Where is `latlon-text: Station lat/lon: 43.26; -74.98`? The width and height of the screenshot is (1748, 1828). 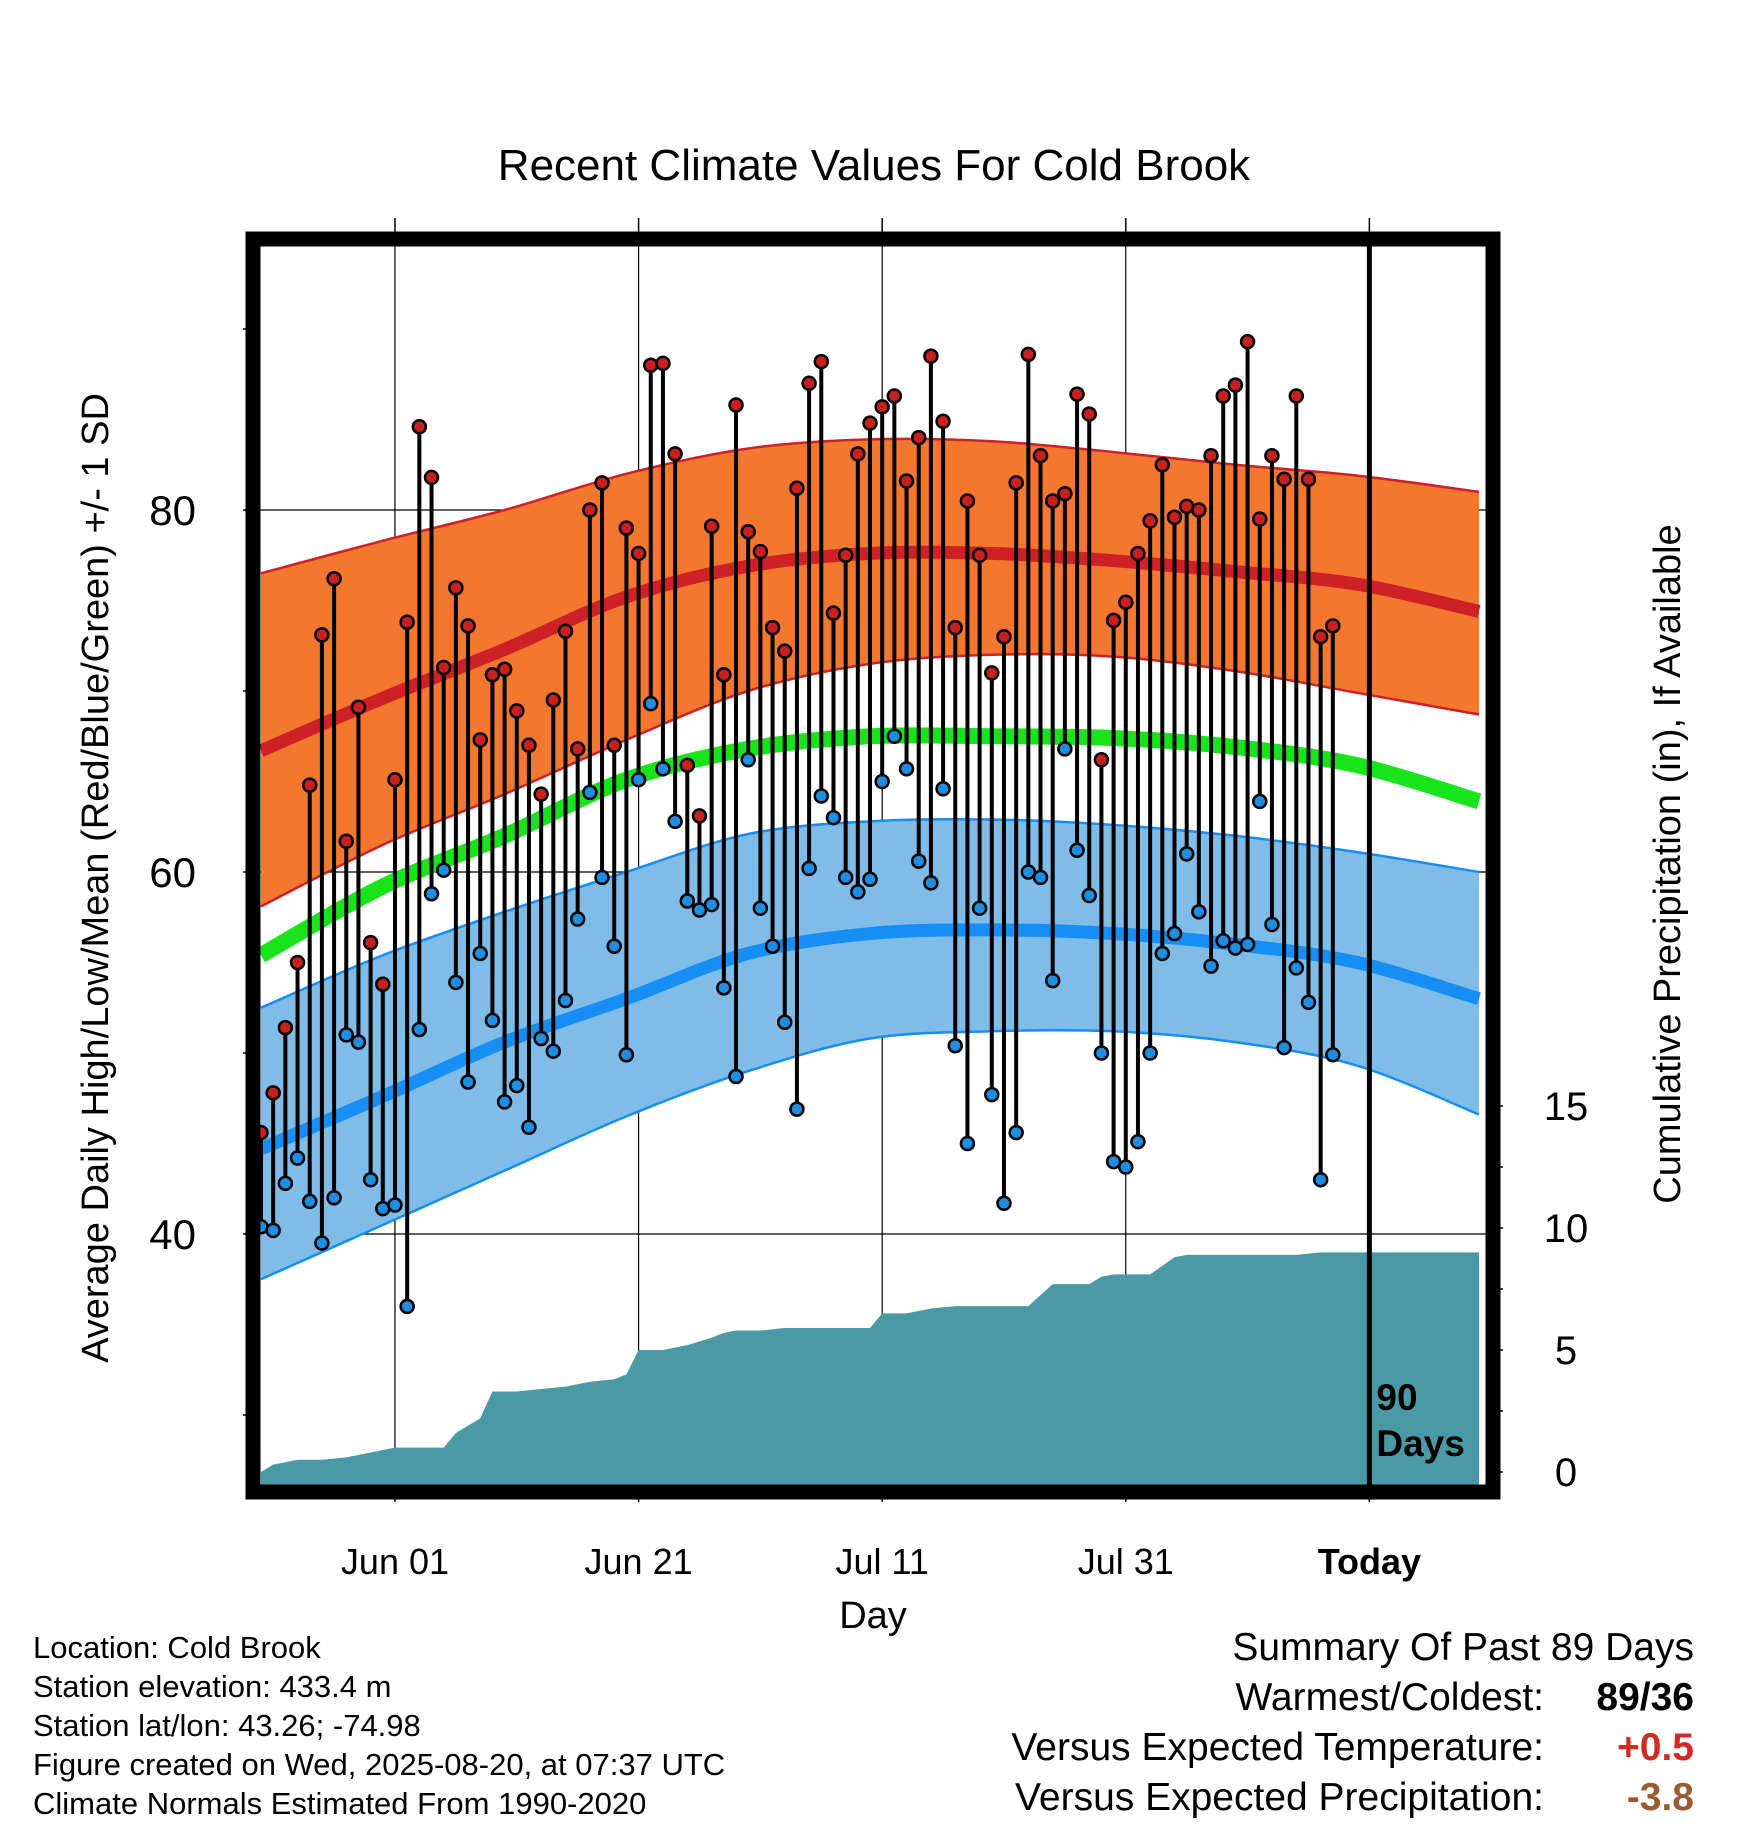
latlon-text: Station lat/lon: 43.26; -74.98 is located at coordinates (227, 1725).